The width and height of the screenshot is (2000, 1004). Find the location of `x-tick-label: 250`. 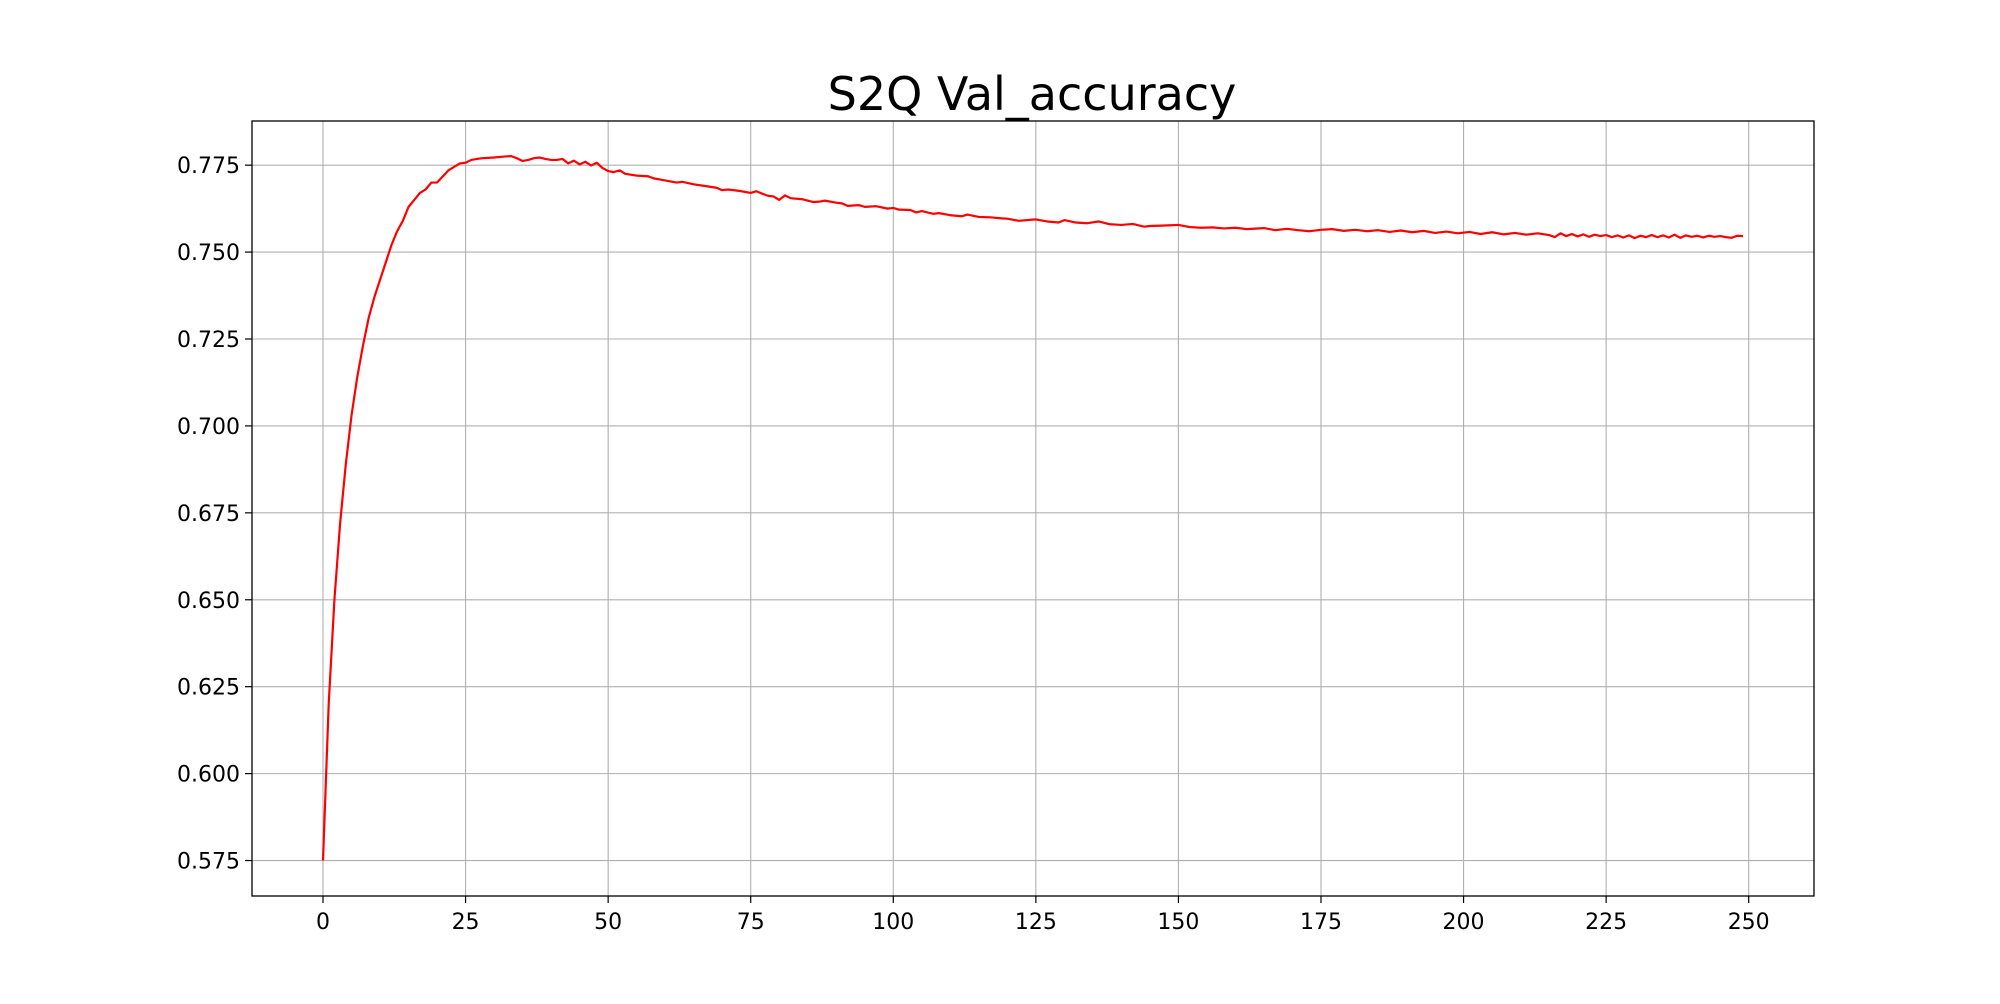

x-tick-label: 250 is located at coordinates (1749, 922).